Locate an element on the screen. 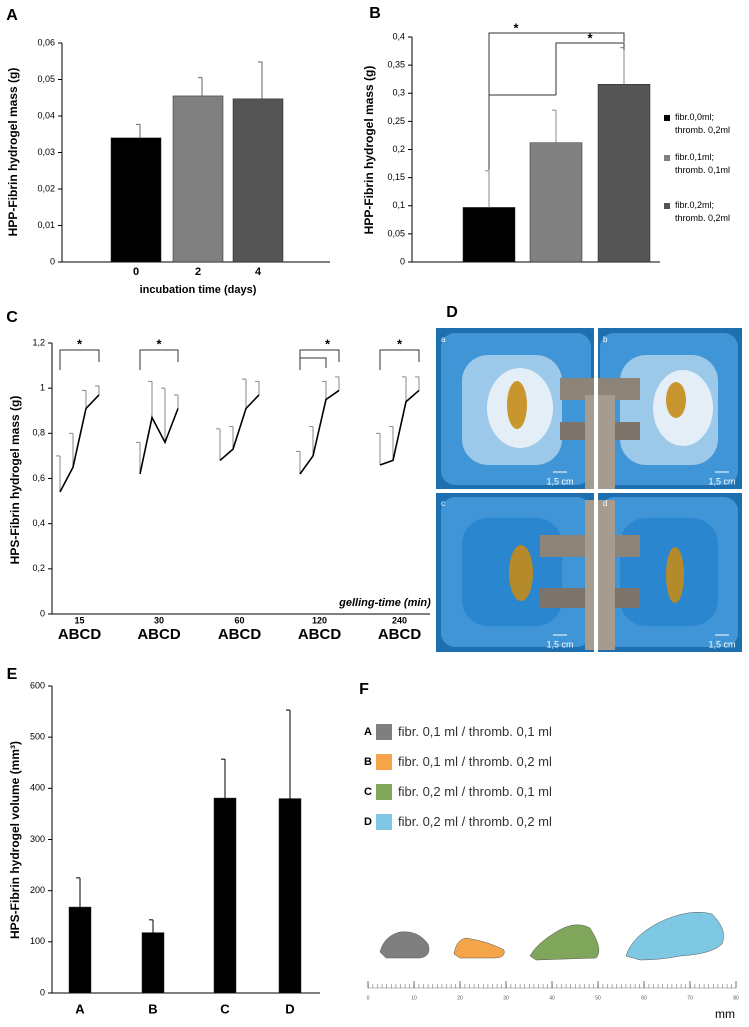 This screenshot has width=749, height=1027. x-tick-label: 15 is located at coordinates (79, 620).